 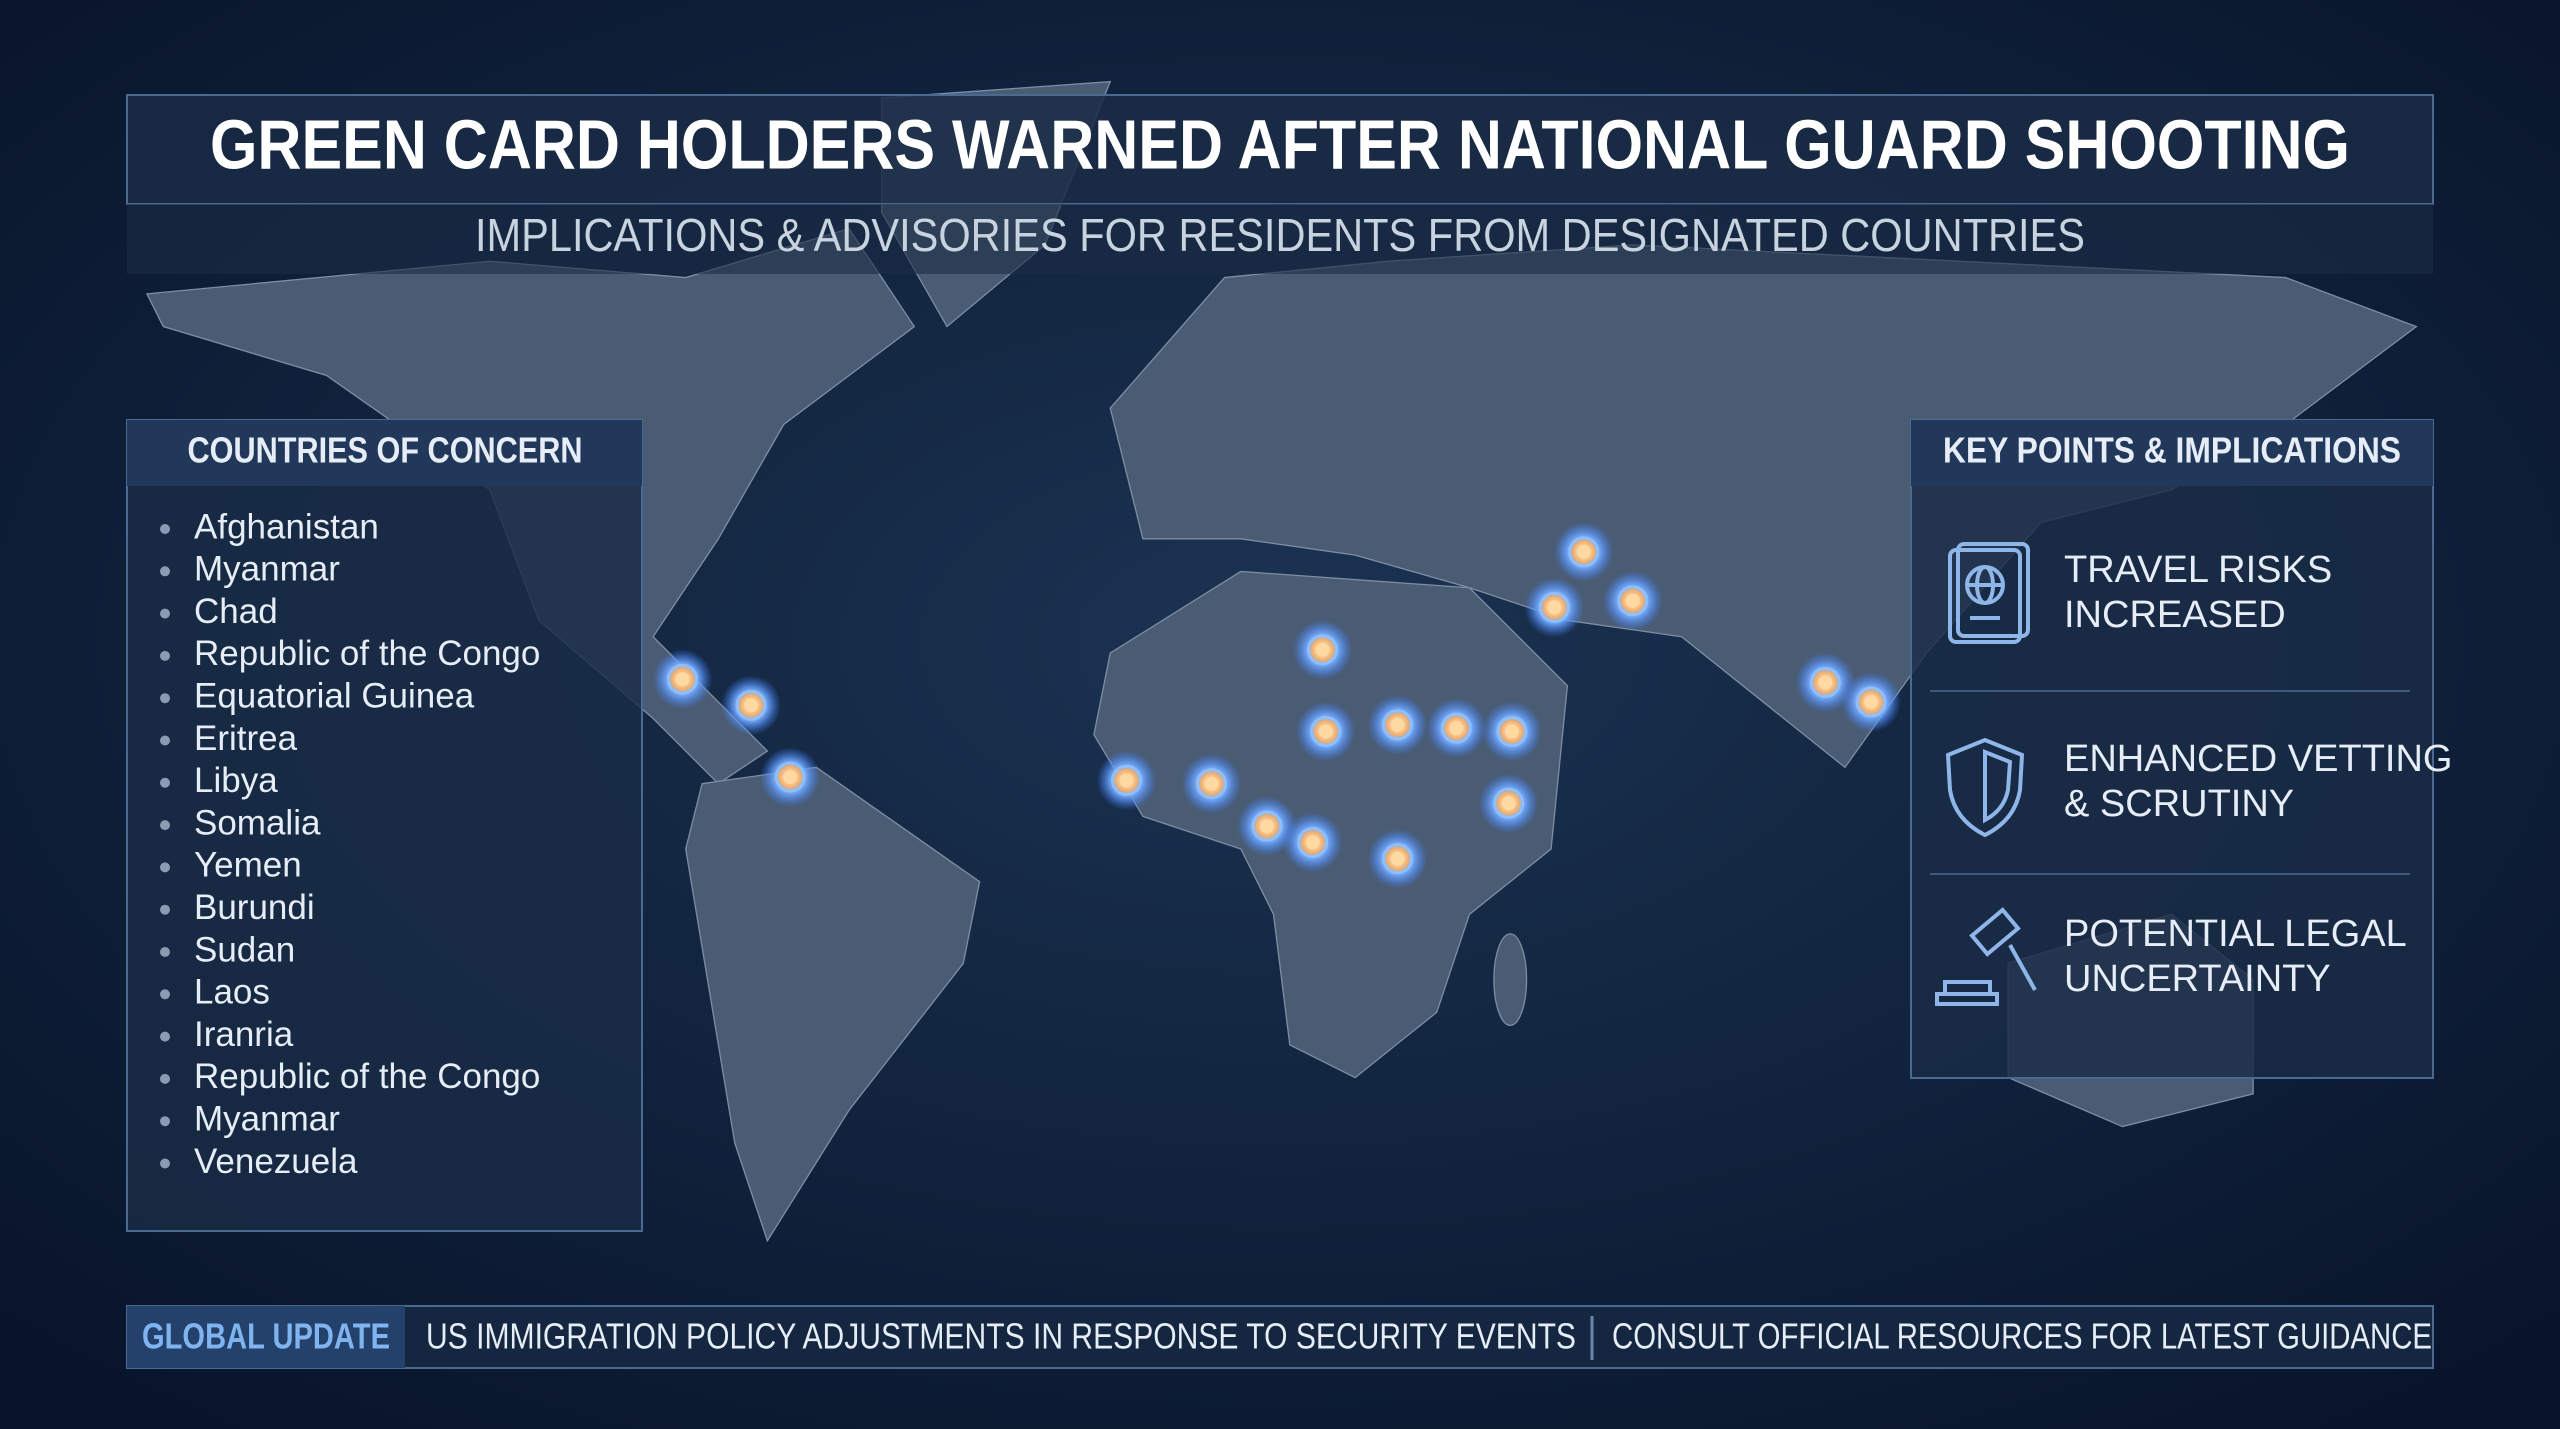 I want to click on key-points-header, so click(x=2172, y=453).